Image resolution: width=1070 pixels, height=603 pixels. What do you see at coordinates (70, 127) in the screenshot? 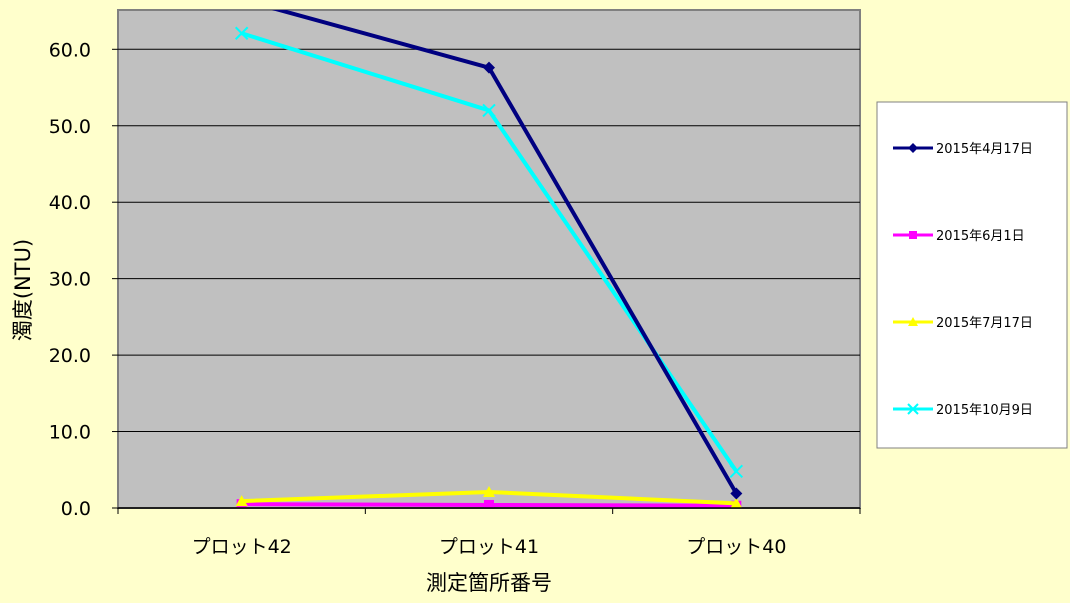
I see `y-tick-label: 50.0` at bounding box center [70, 127].